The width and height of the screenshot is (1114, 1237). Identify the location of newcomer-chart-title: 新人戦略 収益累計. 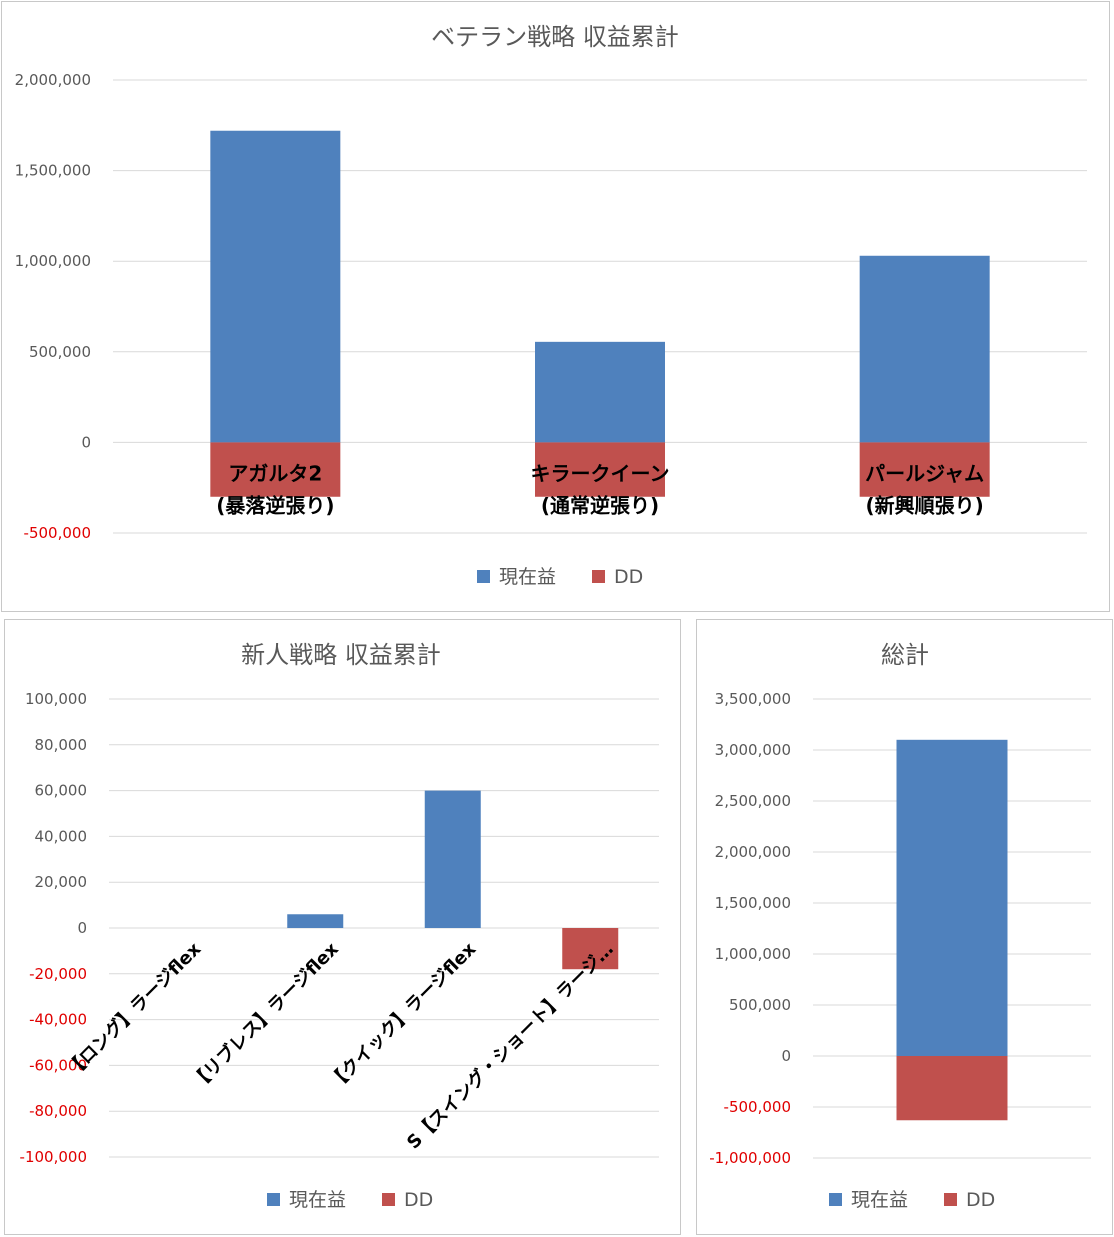
(341, 655).